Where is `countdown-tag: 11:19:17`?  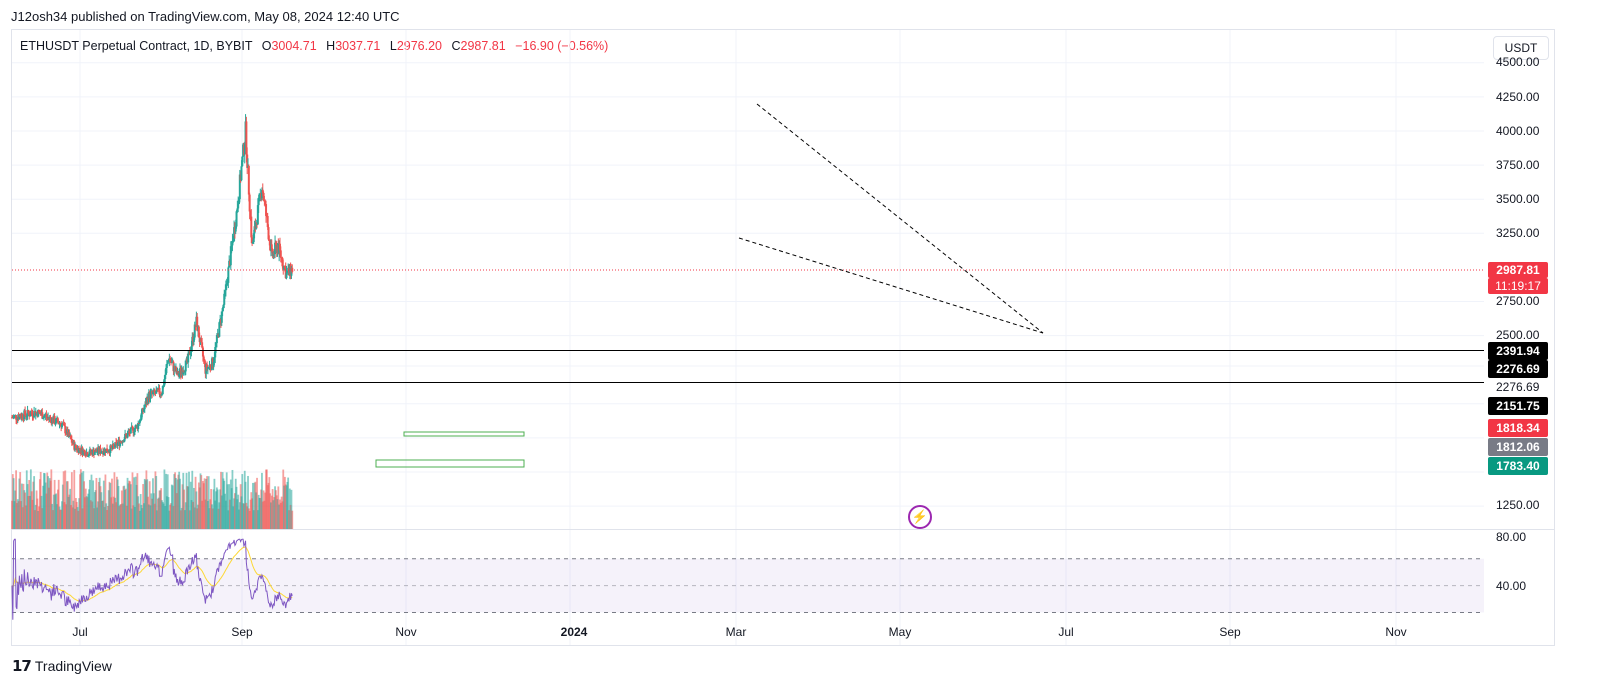 countdown-tag: 11:19:17 is located at coordinates (1518, 286).